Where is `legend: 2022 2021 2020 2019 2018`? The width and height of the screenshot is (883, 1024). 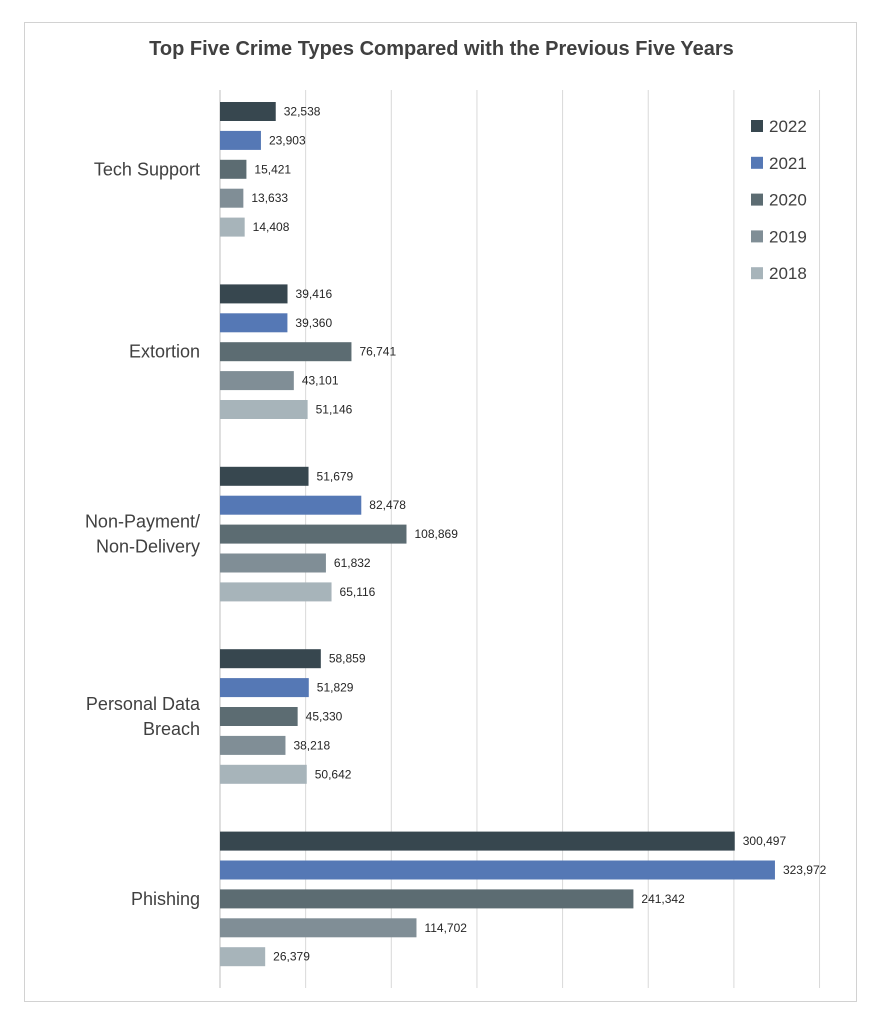 legend: 2022 2021 2020 2019 2018 is located at coordinates (779, 200).